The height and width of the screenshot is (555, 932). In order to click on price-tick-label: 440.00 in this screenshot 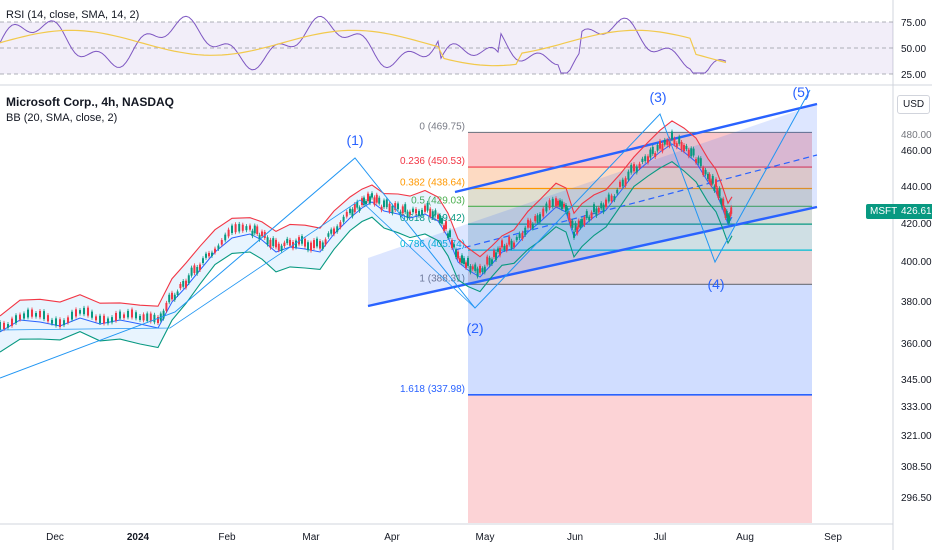, I will do `click(916, 187)`.